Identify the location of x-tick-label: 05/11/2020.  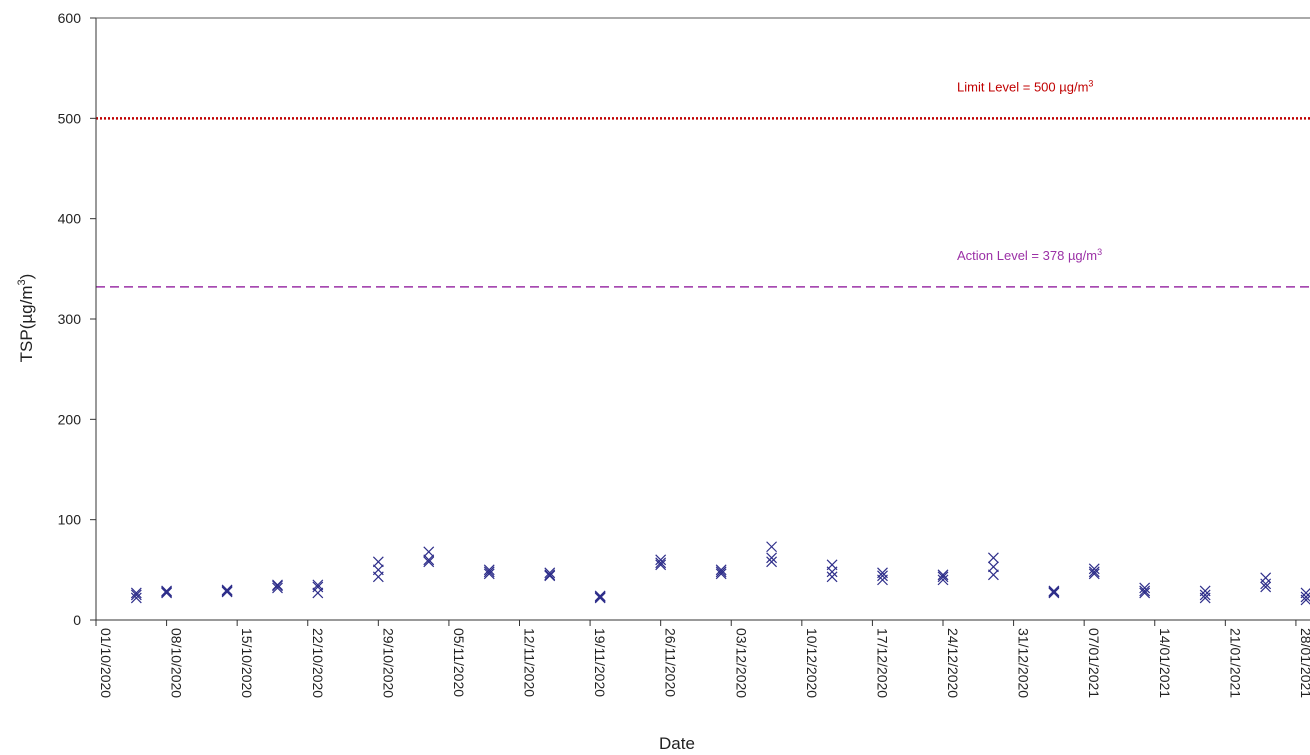
(459, 662).